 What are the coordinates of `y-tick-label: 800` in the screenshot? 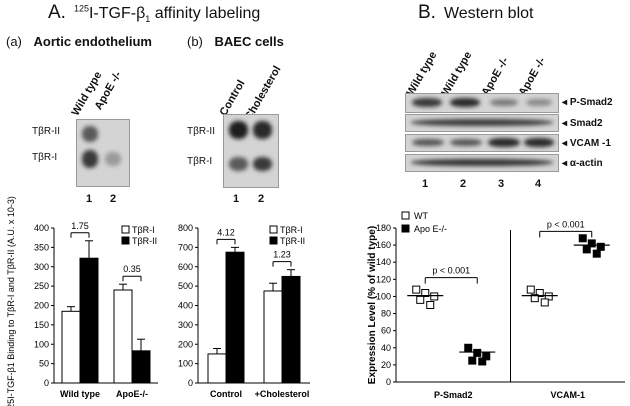 It's located at (185, 228).